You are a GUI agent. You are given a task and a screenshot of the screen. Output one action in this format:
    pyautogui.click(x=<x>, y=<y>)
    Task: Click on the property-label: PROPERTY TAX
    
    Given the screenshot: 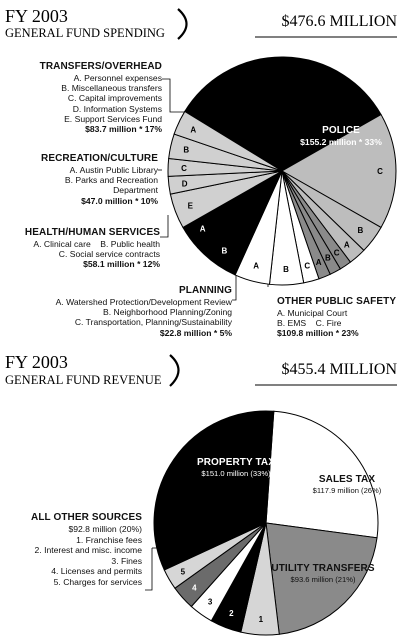 What is the action you would take?
    pyautogui.click(x=236, y=462)
    